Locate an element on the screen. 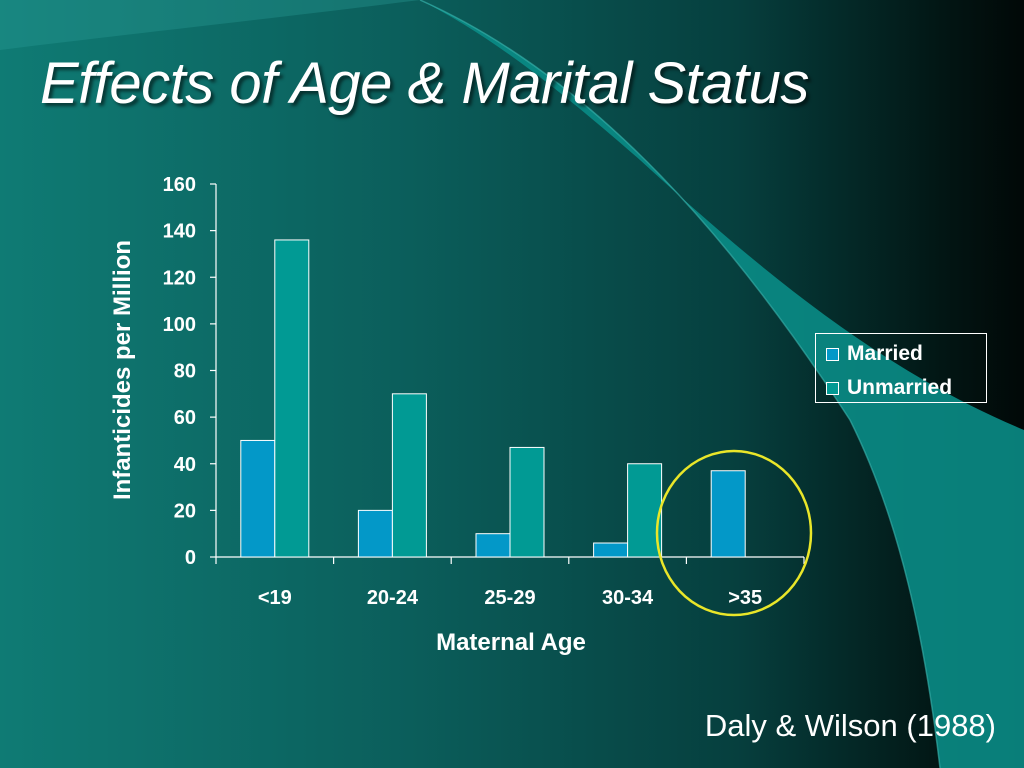 This screenshot has width=1024, height=768. legend-item-unmarried: Unmarried is located at coordinates (889, 388).